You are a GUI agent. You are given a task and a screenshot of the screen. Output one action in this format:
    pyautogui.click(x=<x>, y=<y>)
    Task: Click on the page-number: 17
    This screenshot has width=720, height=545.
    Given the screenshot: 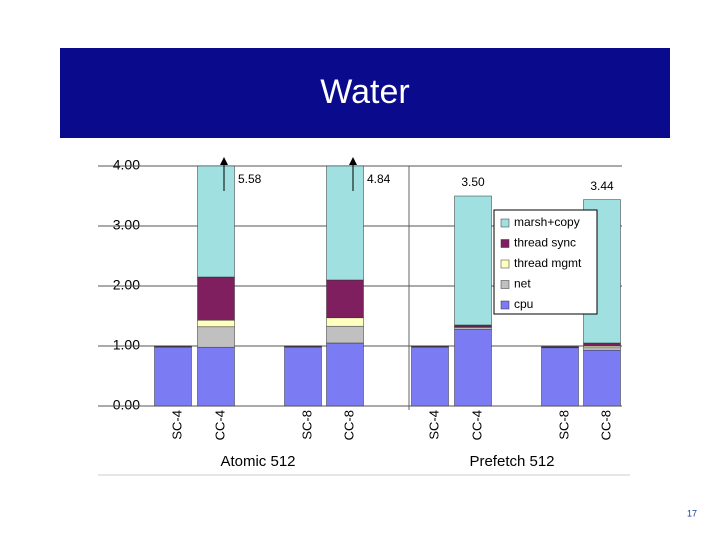 What is the action you would take?
    pyautogui.click(x=692, y=513)
    